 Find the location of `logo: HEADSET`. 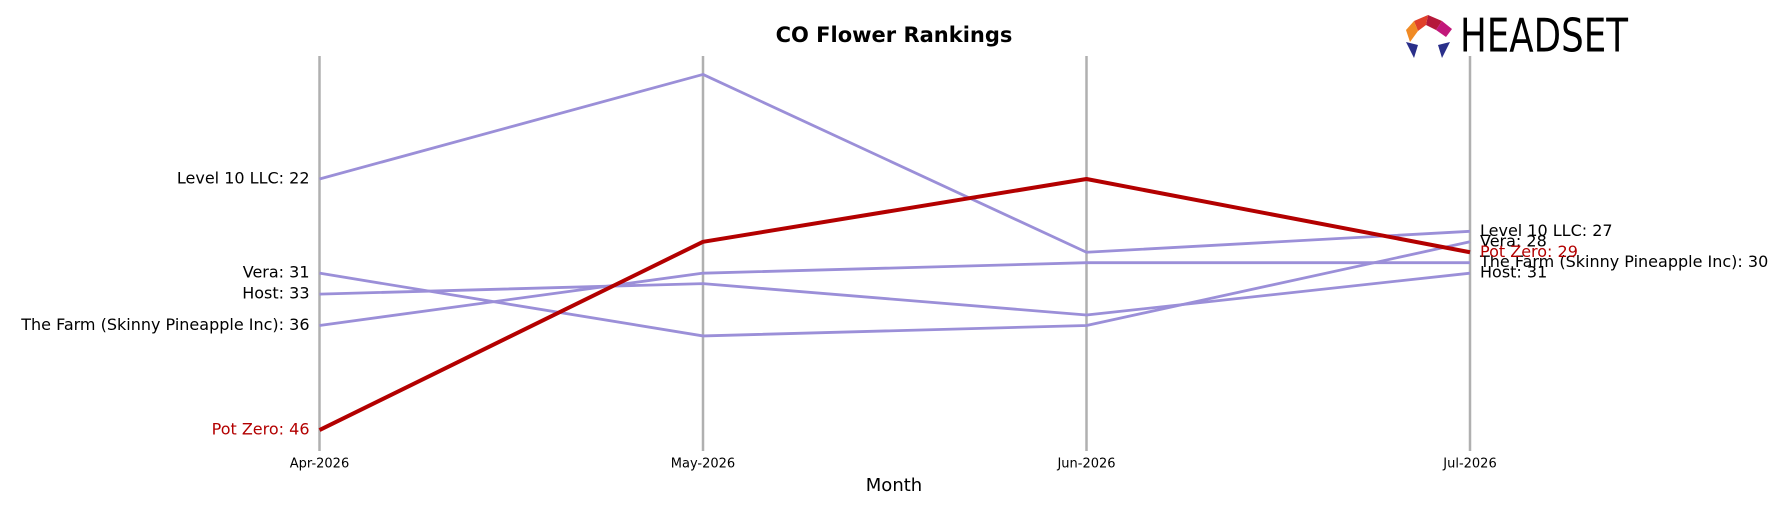

logo: HEADSET is located at coordinates (1517, 36).